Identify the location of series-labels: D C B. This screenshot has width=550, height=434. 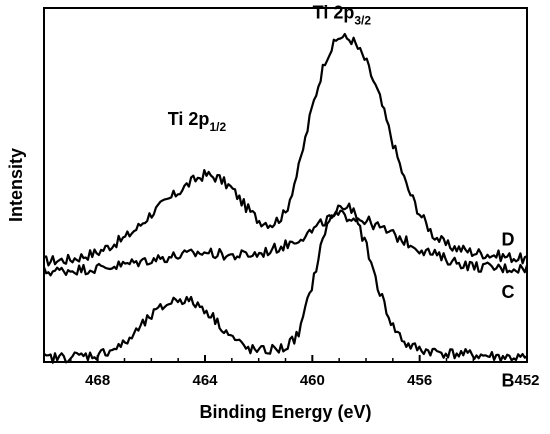
(508, 309).